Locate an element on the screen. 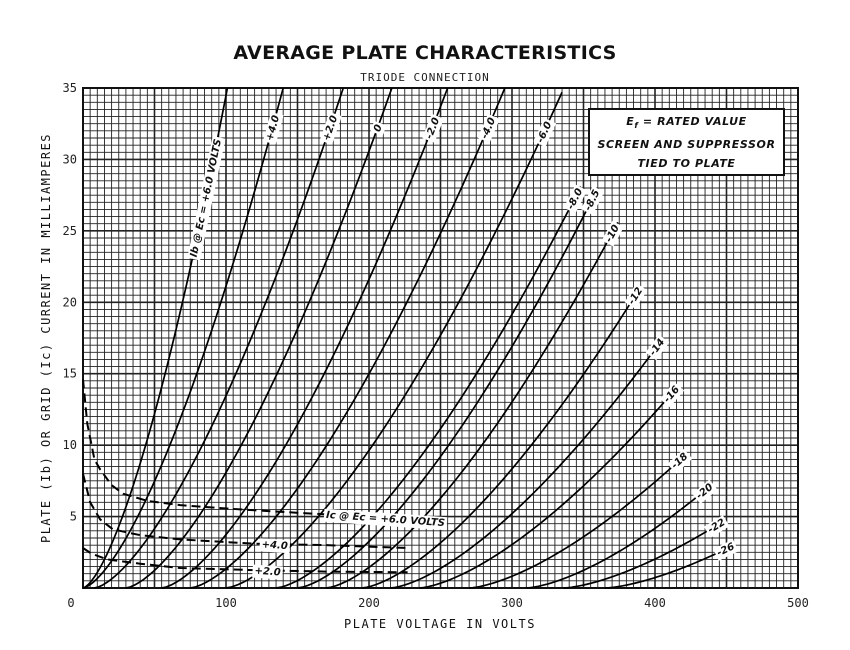  y-tick-label: 20 is located at coordinates (70, 302).